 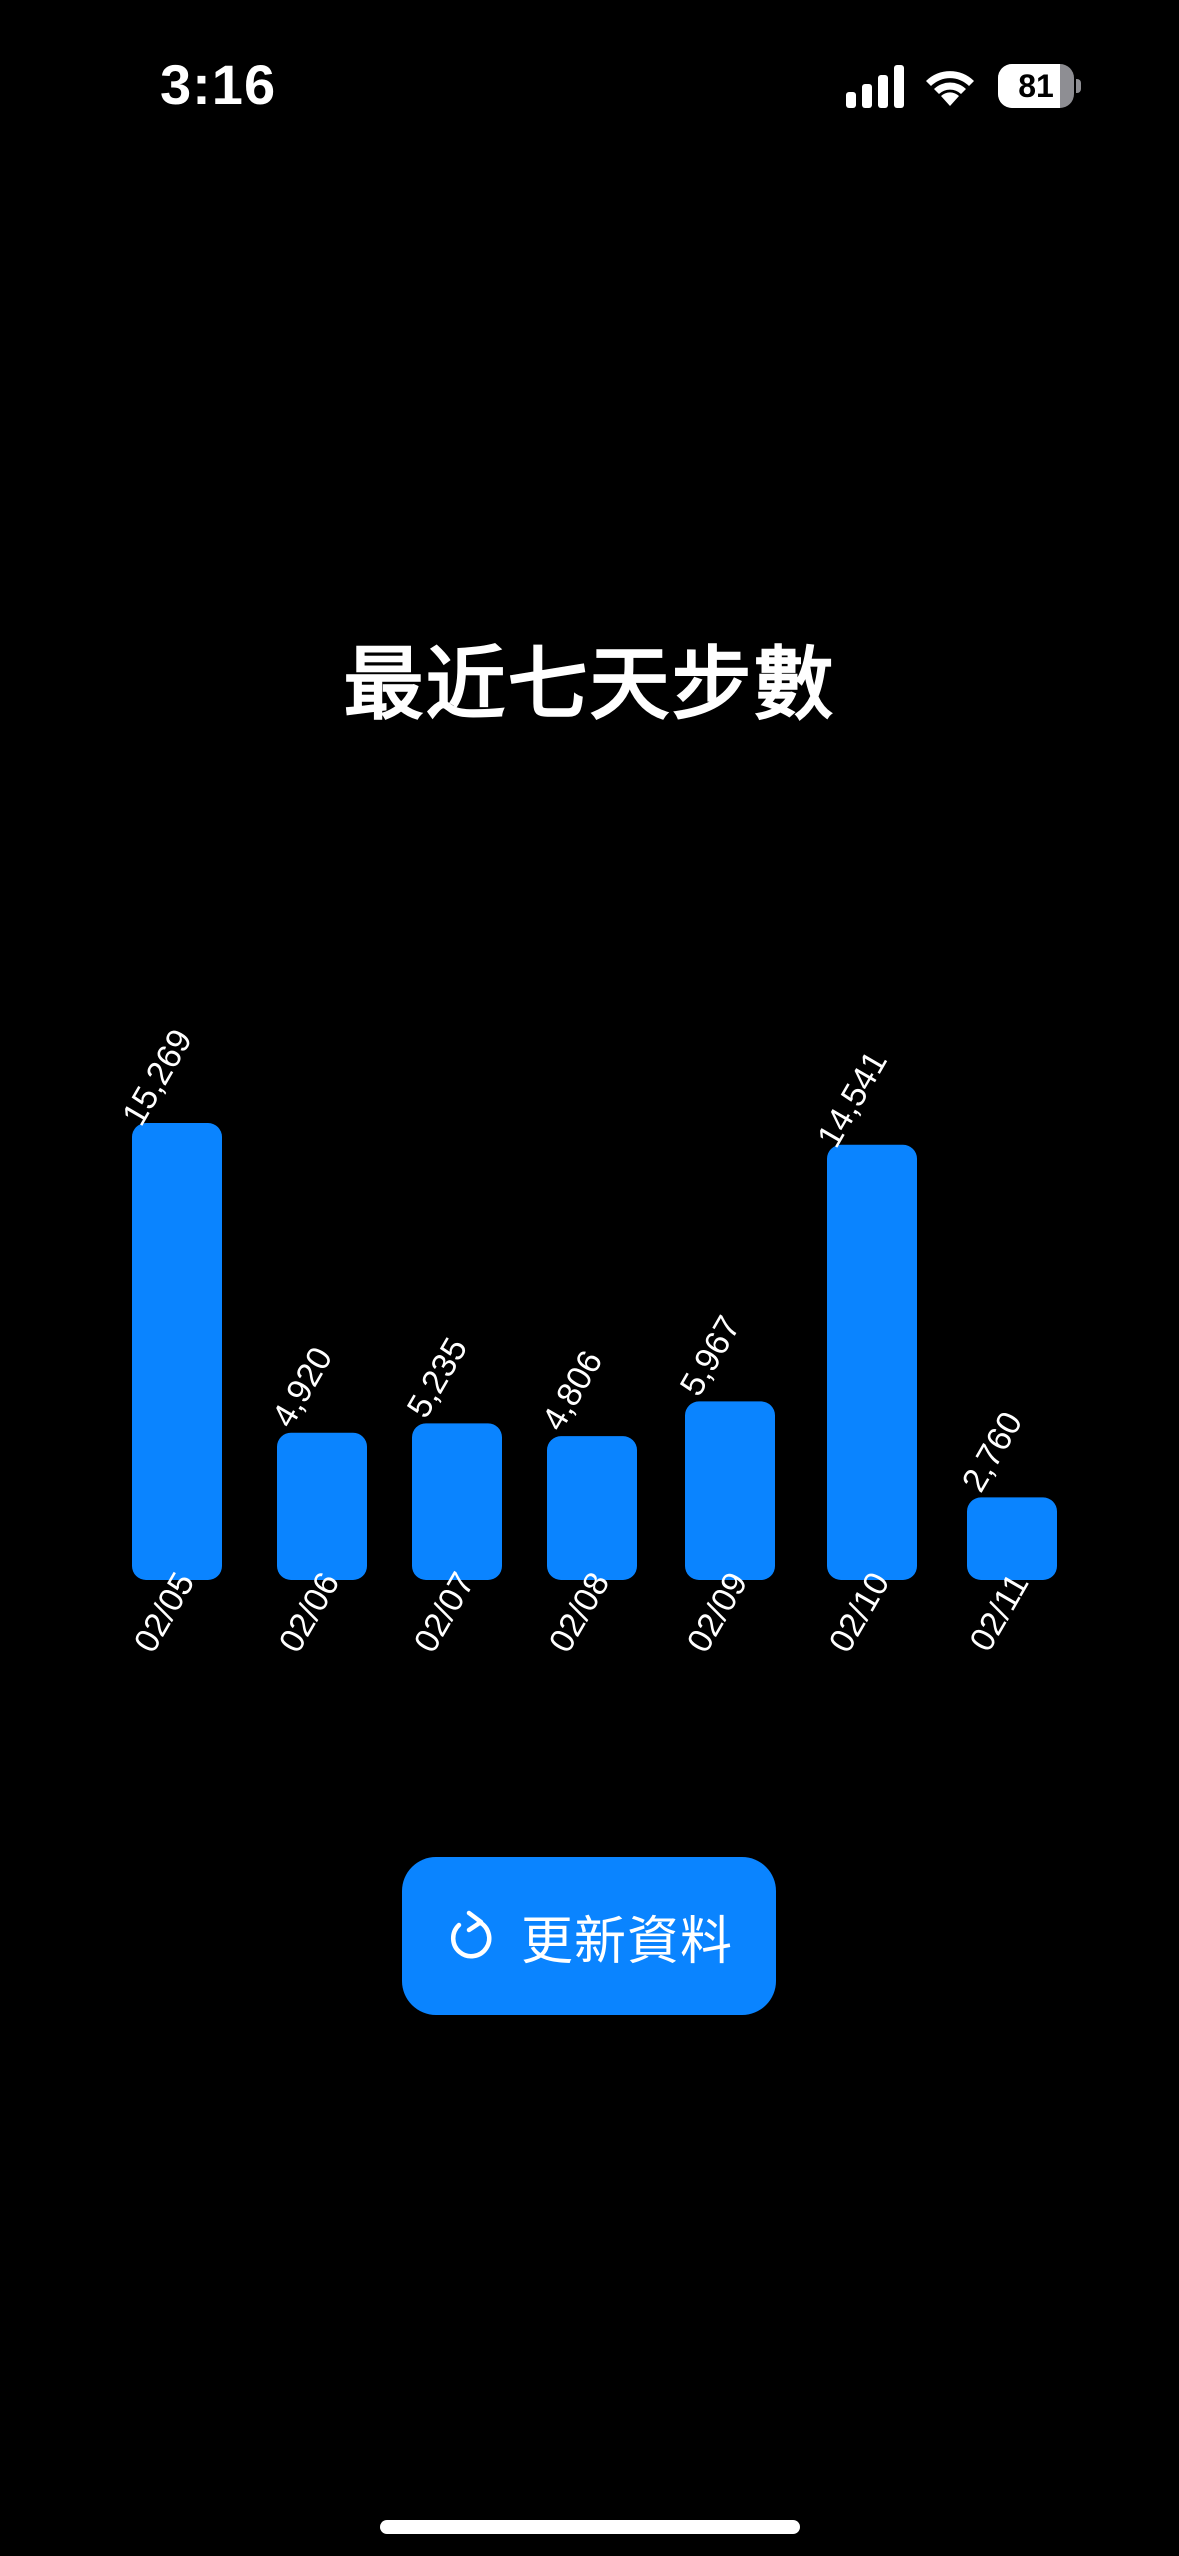 I want to click on battery-icon: 81, so click(x=1040, y=86).